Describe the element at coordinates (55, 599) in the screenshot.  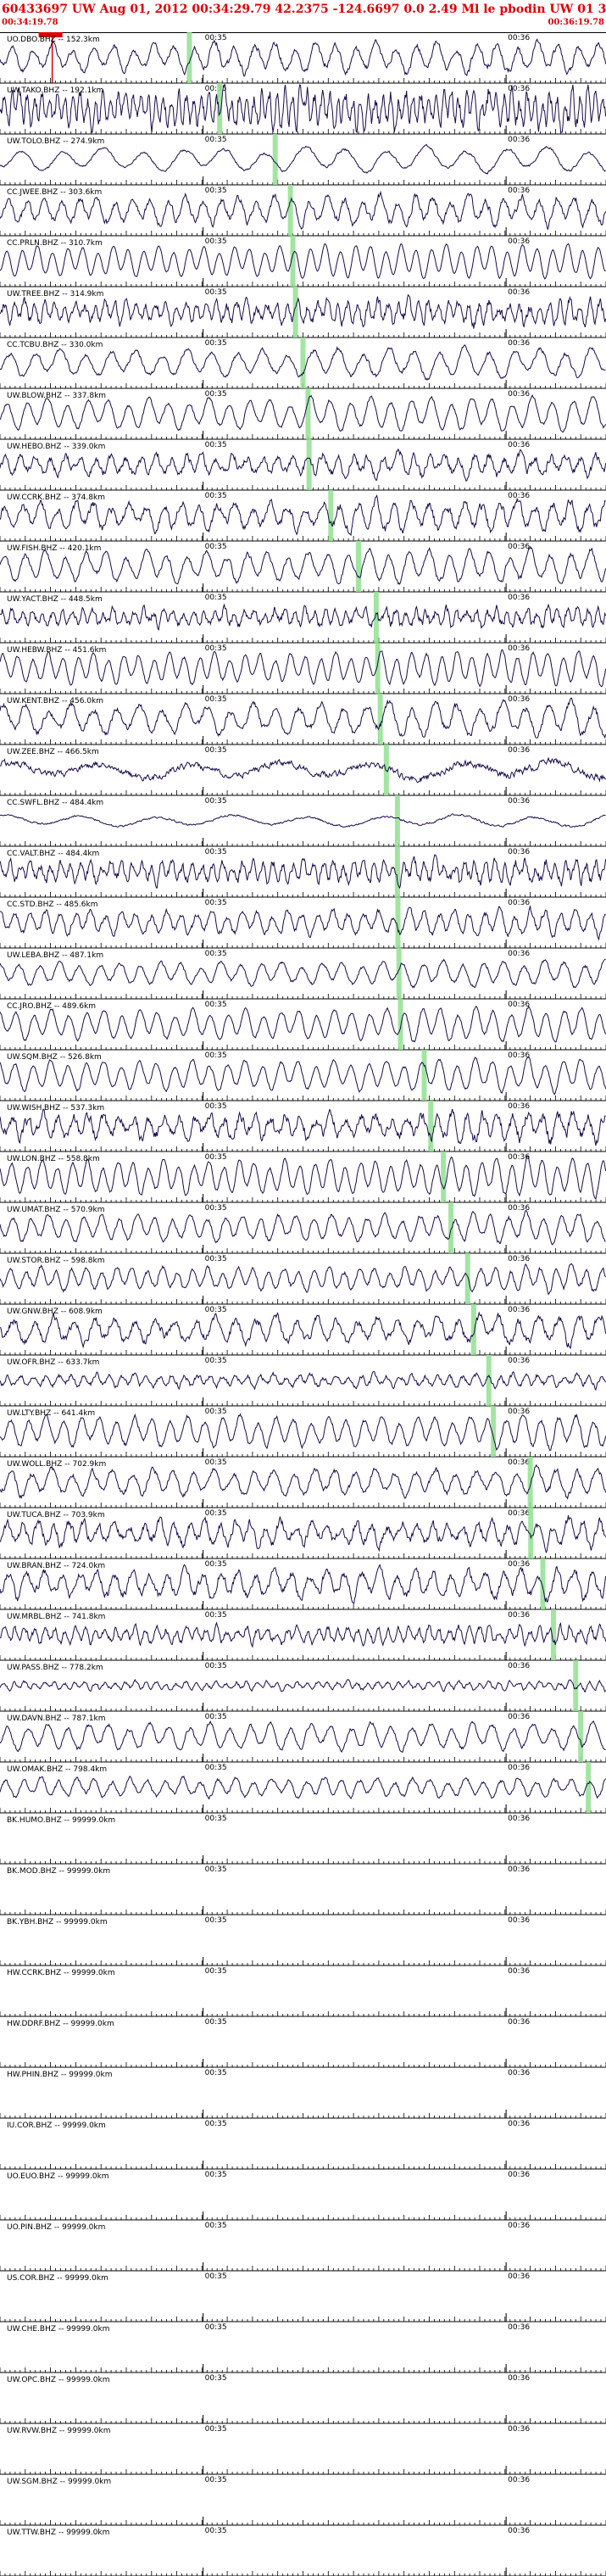
I see `channel-label: UW.YACT.BHZ -- 448.5km` at that location.